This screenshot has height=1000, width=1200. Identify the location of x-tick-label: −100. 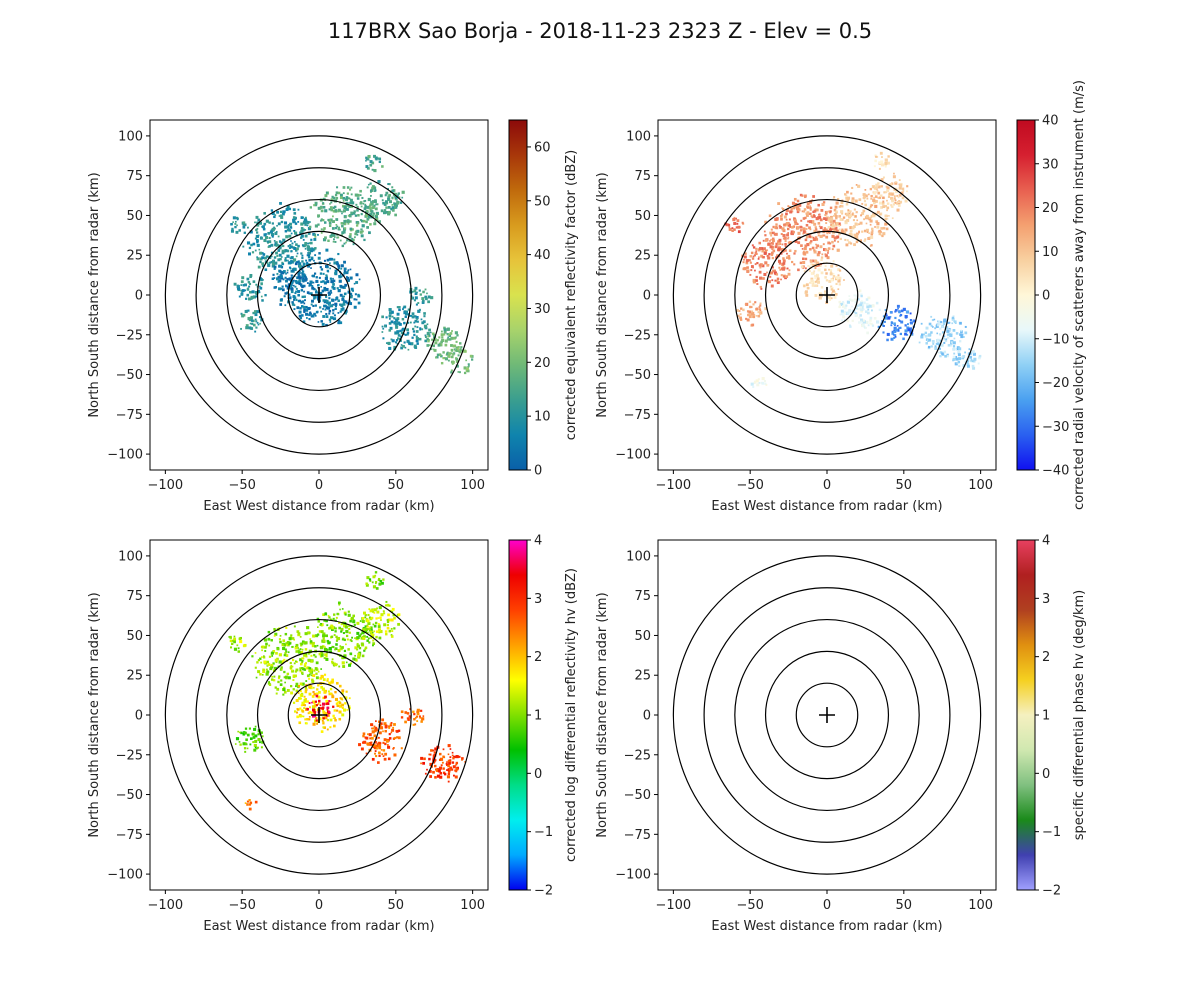
(674, 905).